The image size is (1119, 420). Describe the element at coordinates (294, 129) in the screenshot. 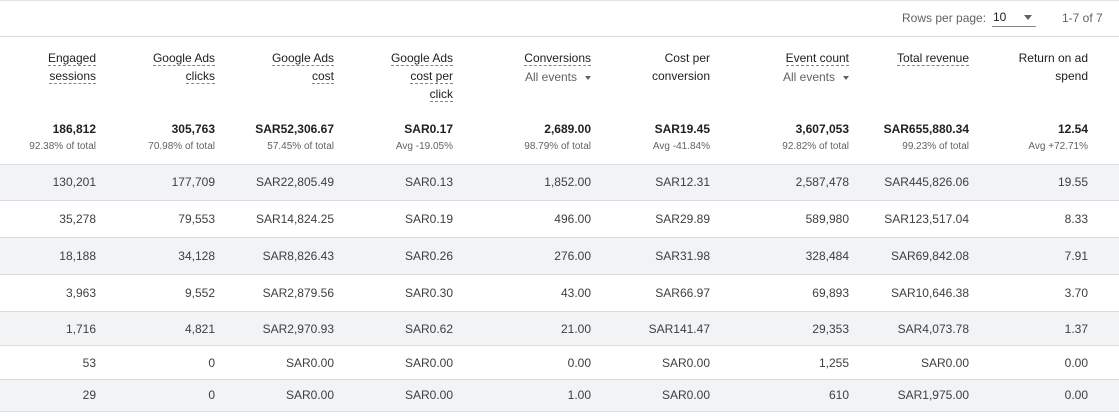

I see `column-total: SAR52,306.67` at that location.